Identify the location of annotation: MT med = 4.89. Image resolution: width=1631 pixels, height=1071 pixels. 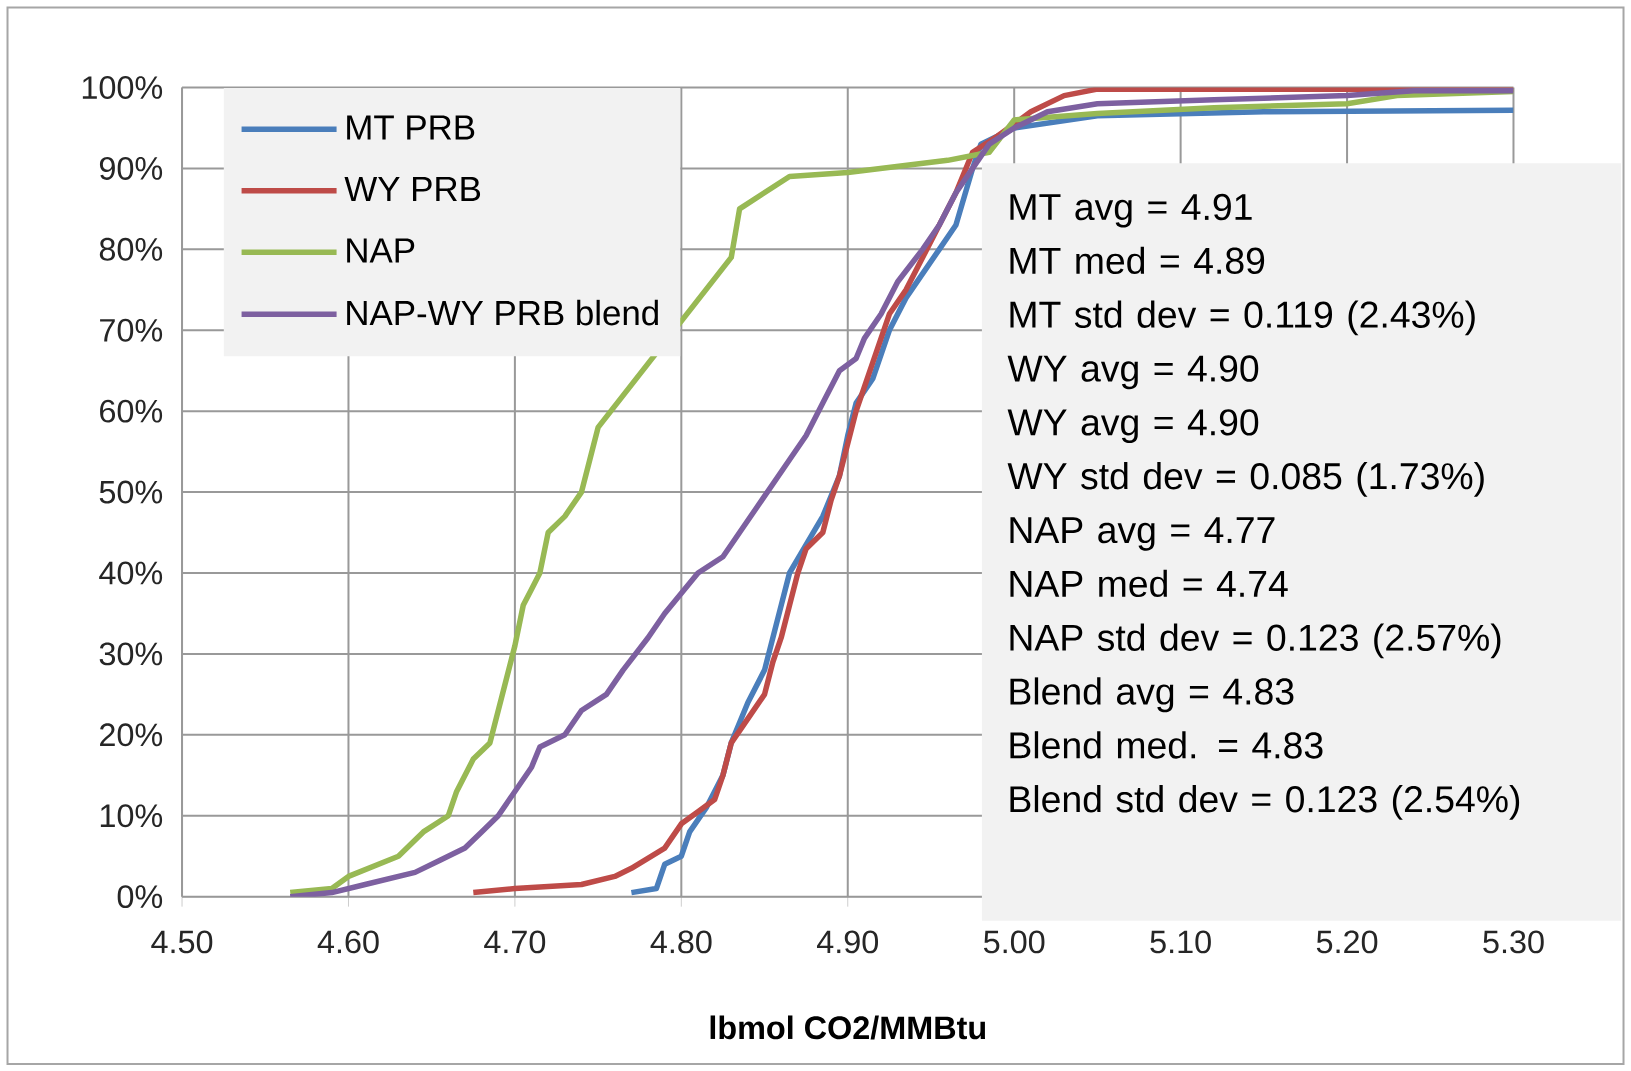
(1137, 260).